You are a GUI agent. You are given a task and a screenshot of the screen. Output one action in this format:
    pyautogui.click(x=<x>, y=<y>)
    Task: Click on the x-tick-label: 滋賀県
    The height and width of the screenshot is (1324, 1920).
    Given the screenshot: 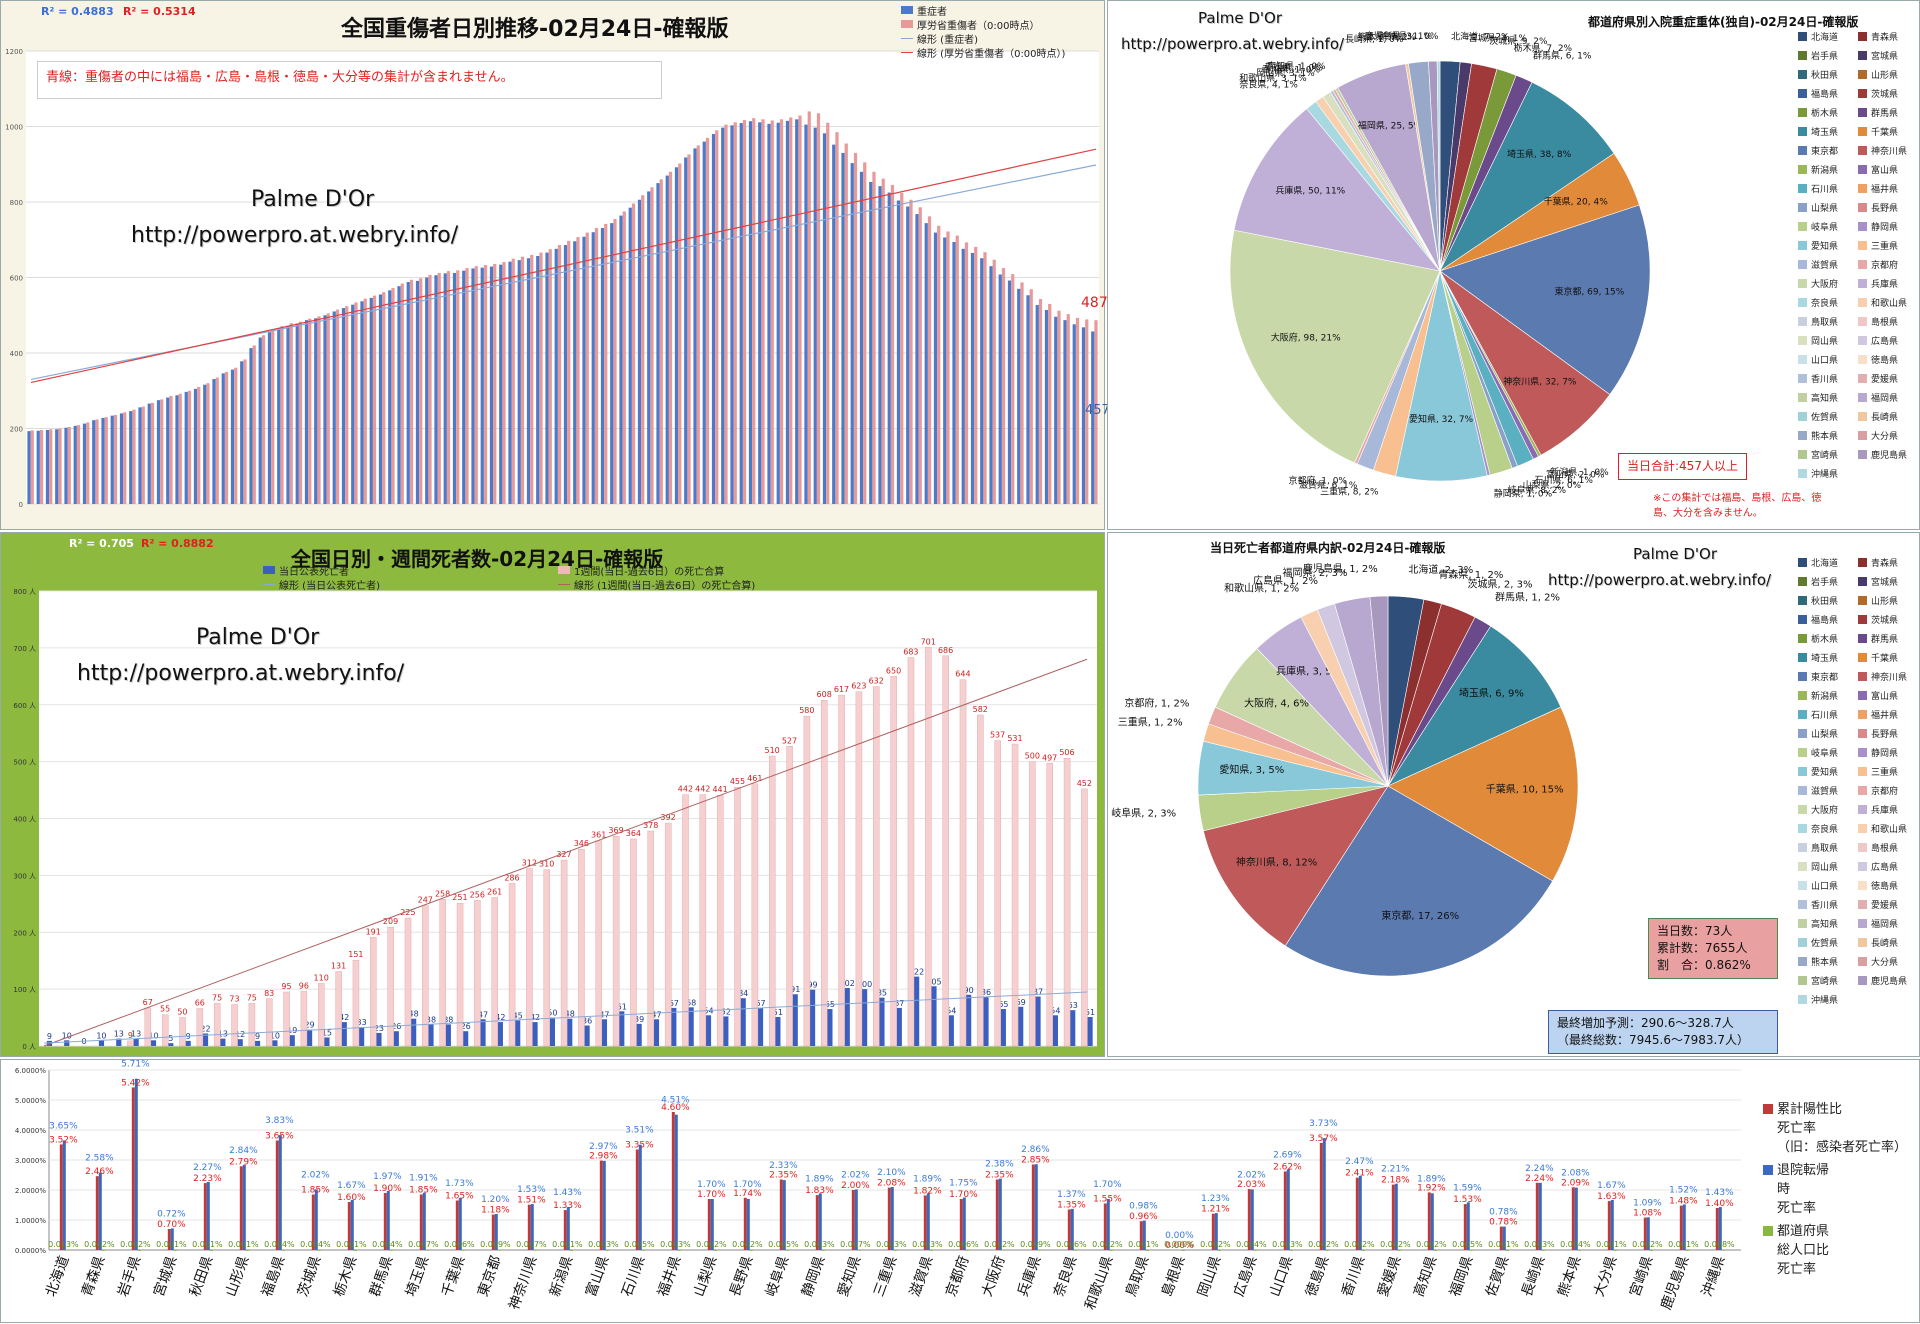 What is the action you would take?
    pyautogui.click(x=921, y=1276)
    